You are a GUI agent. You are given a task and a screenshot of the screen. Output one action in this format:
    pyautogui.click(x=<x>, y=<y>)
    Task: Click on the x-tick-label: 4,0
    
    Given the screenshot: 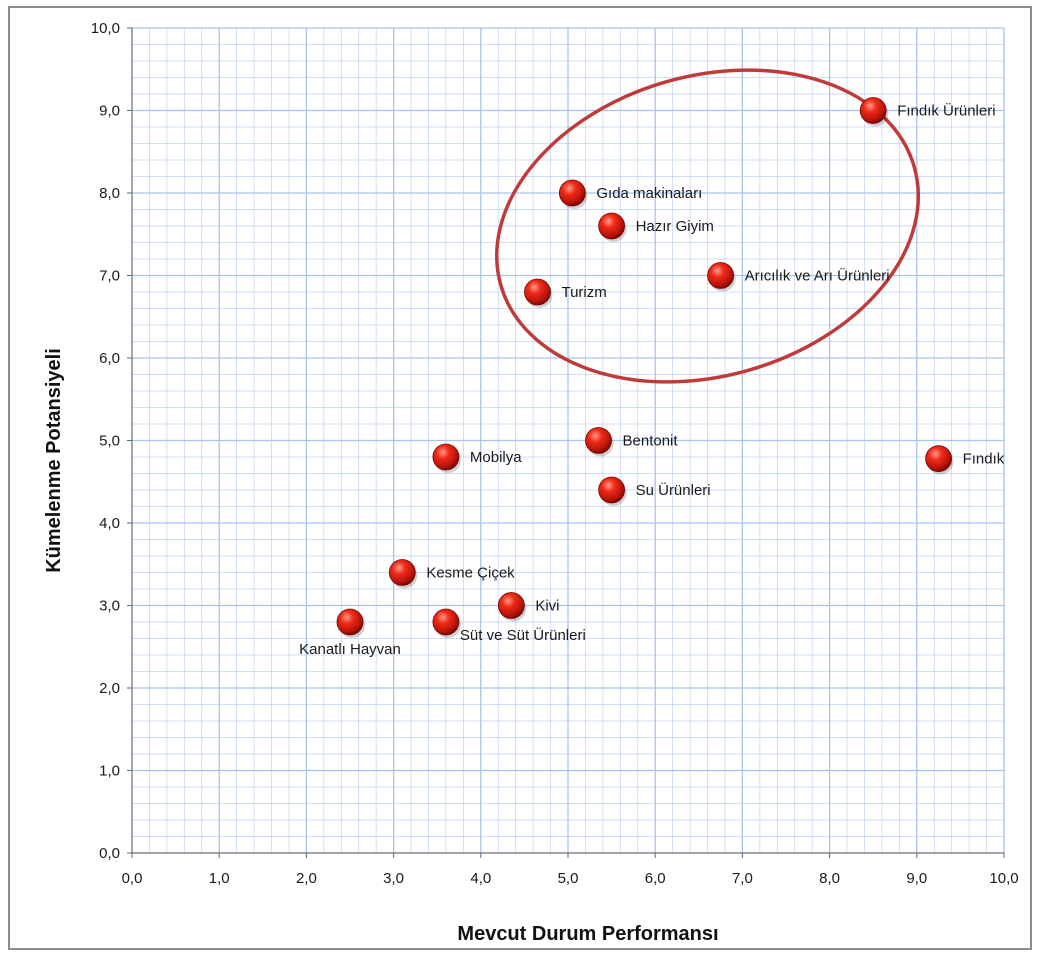 What is the action you would take?
    pyautogui.click(x=480, y=878)
    